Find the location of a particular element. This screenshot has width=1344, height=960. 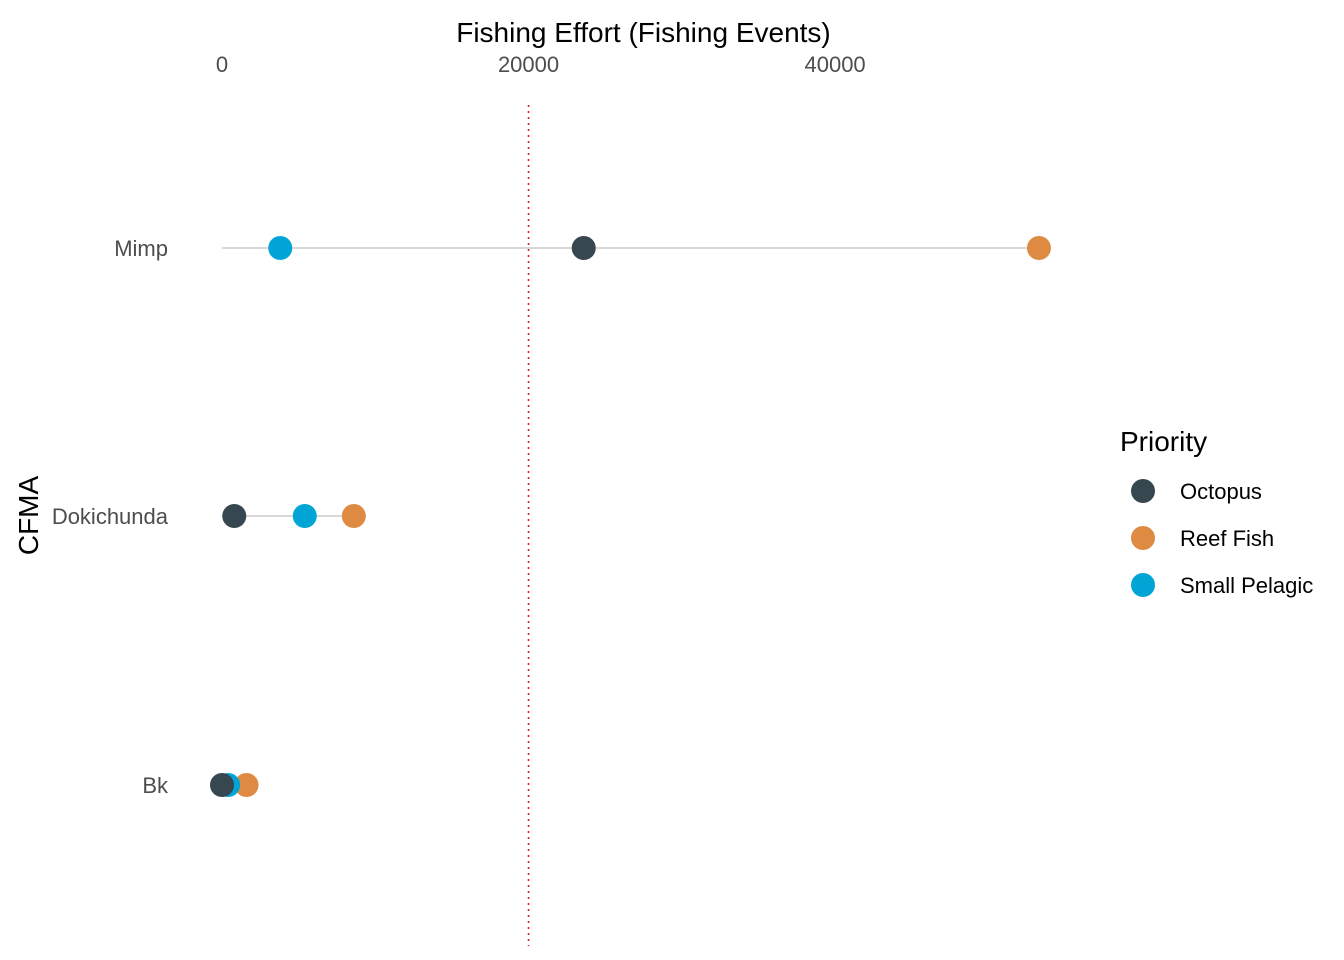

y-tick-label: Mimp is located at coordinates (141, 248).